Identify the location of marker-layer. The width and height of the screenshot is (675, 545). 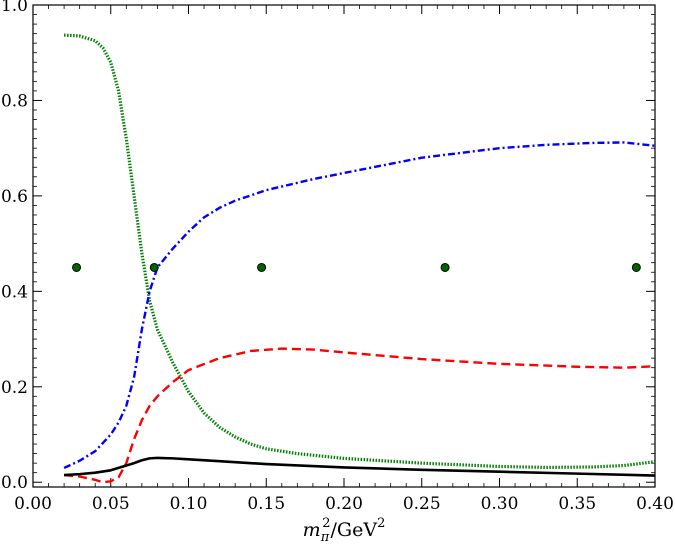
(356, 267).